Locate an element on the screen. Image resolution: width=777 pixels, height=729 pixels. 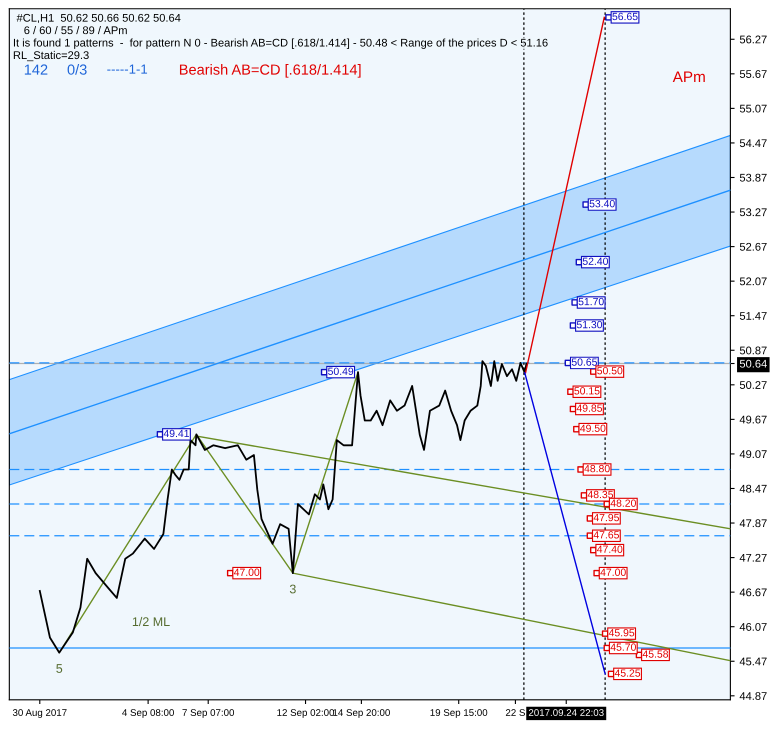
annotation: It is found 1 patterns - for pattern N 0 - Bearish AB=CD [.618/1.414] - 50.48 < Range of the prices D < 51.16 is located at coordinates (281, 43).